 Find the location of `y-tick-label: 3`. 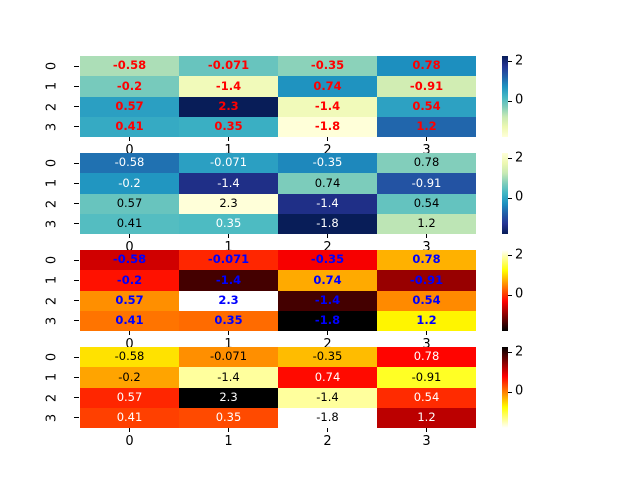

y-tick-label: 3 is located at coordinates (52, 418).